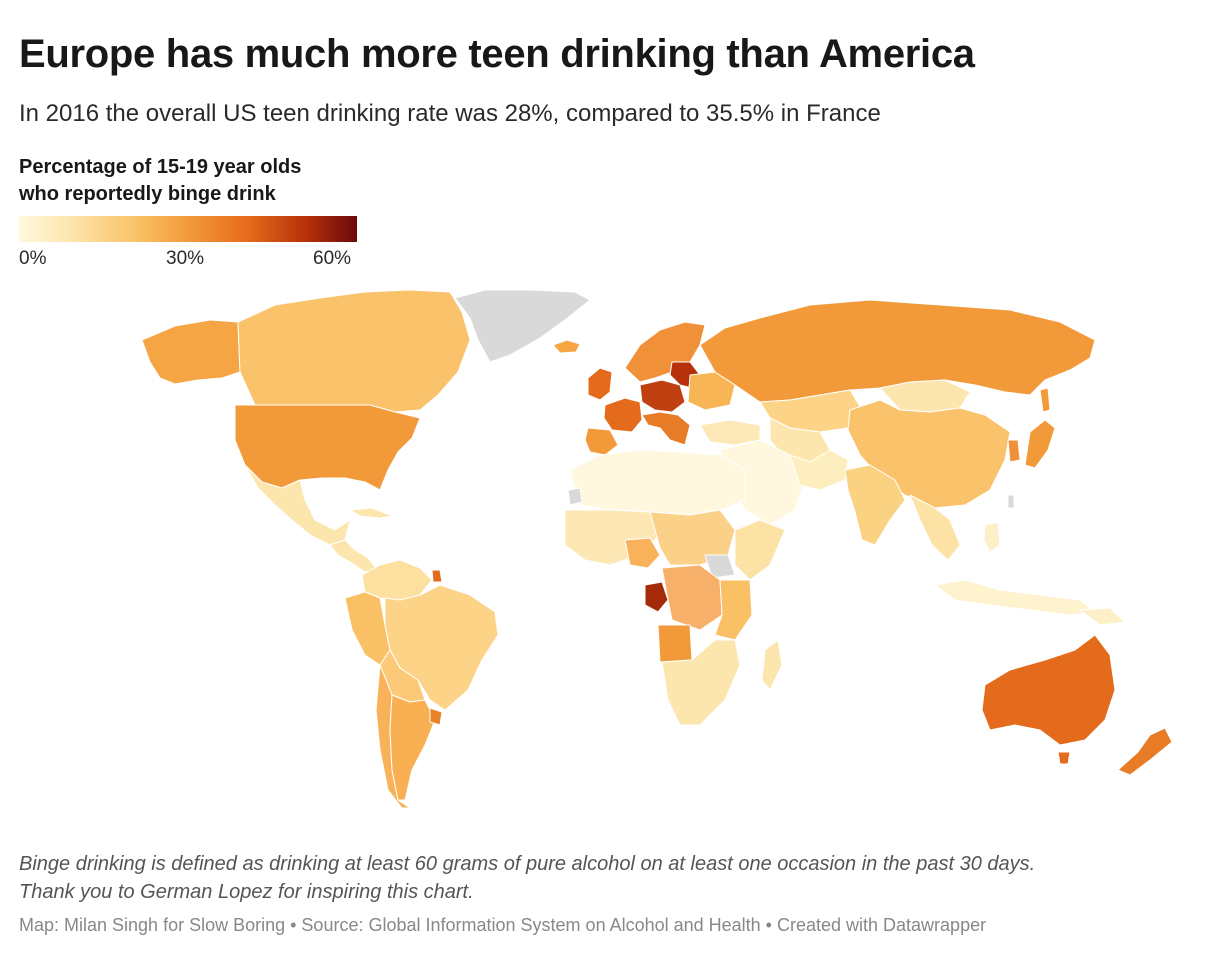 This screenshot has width=1226, height=968. Describe the element at coordinates (160, 167) in the screenshot. I see `legend-title-line1: Percentage of 15-19 year olds` at that location.